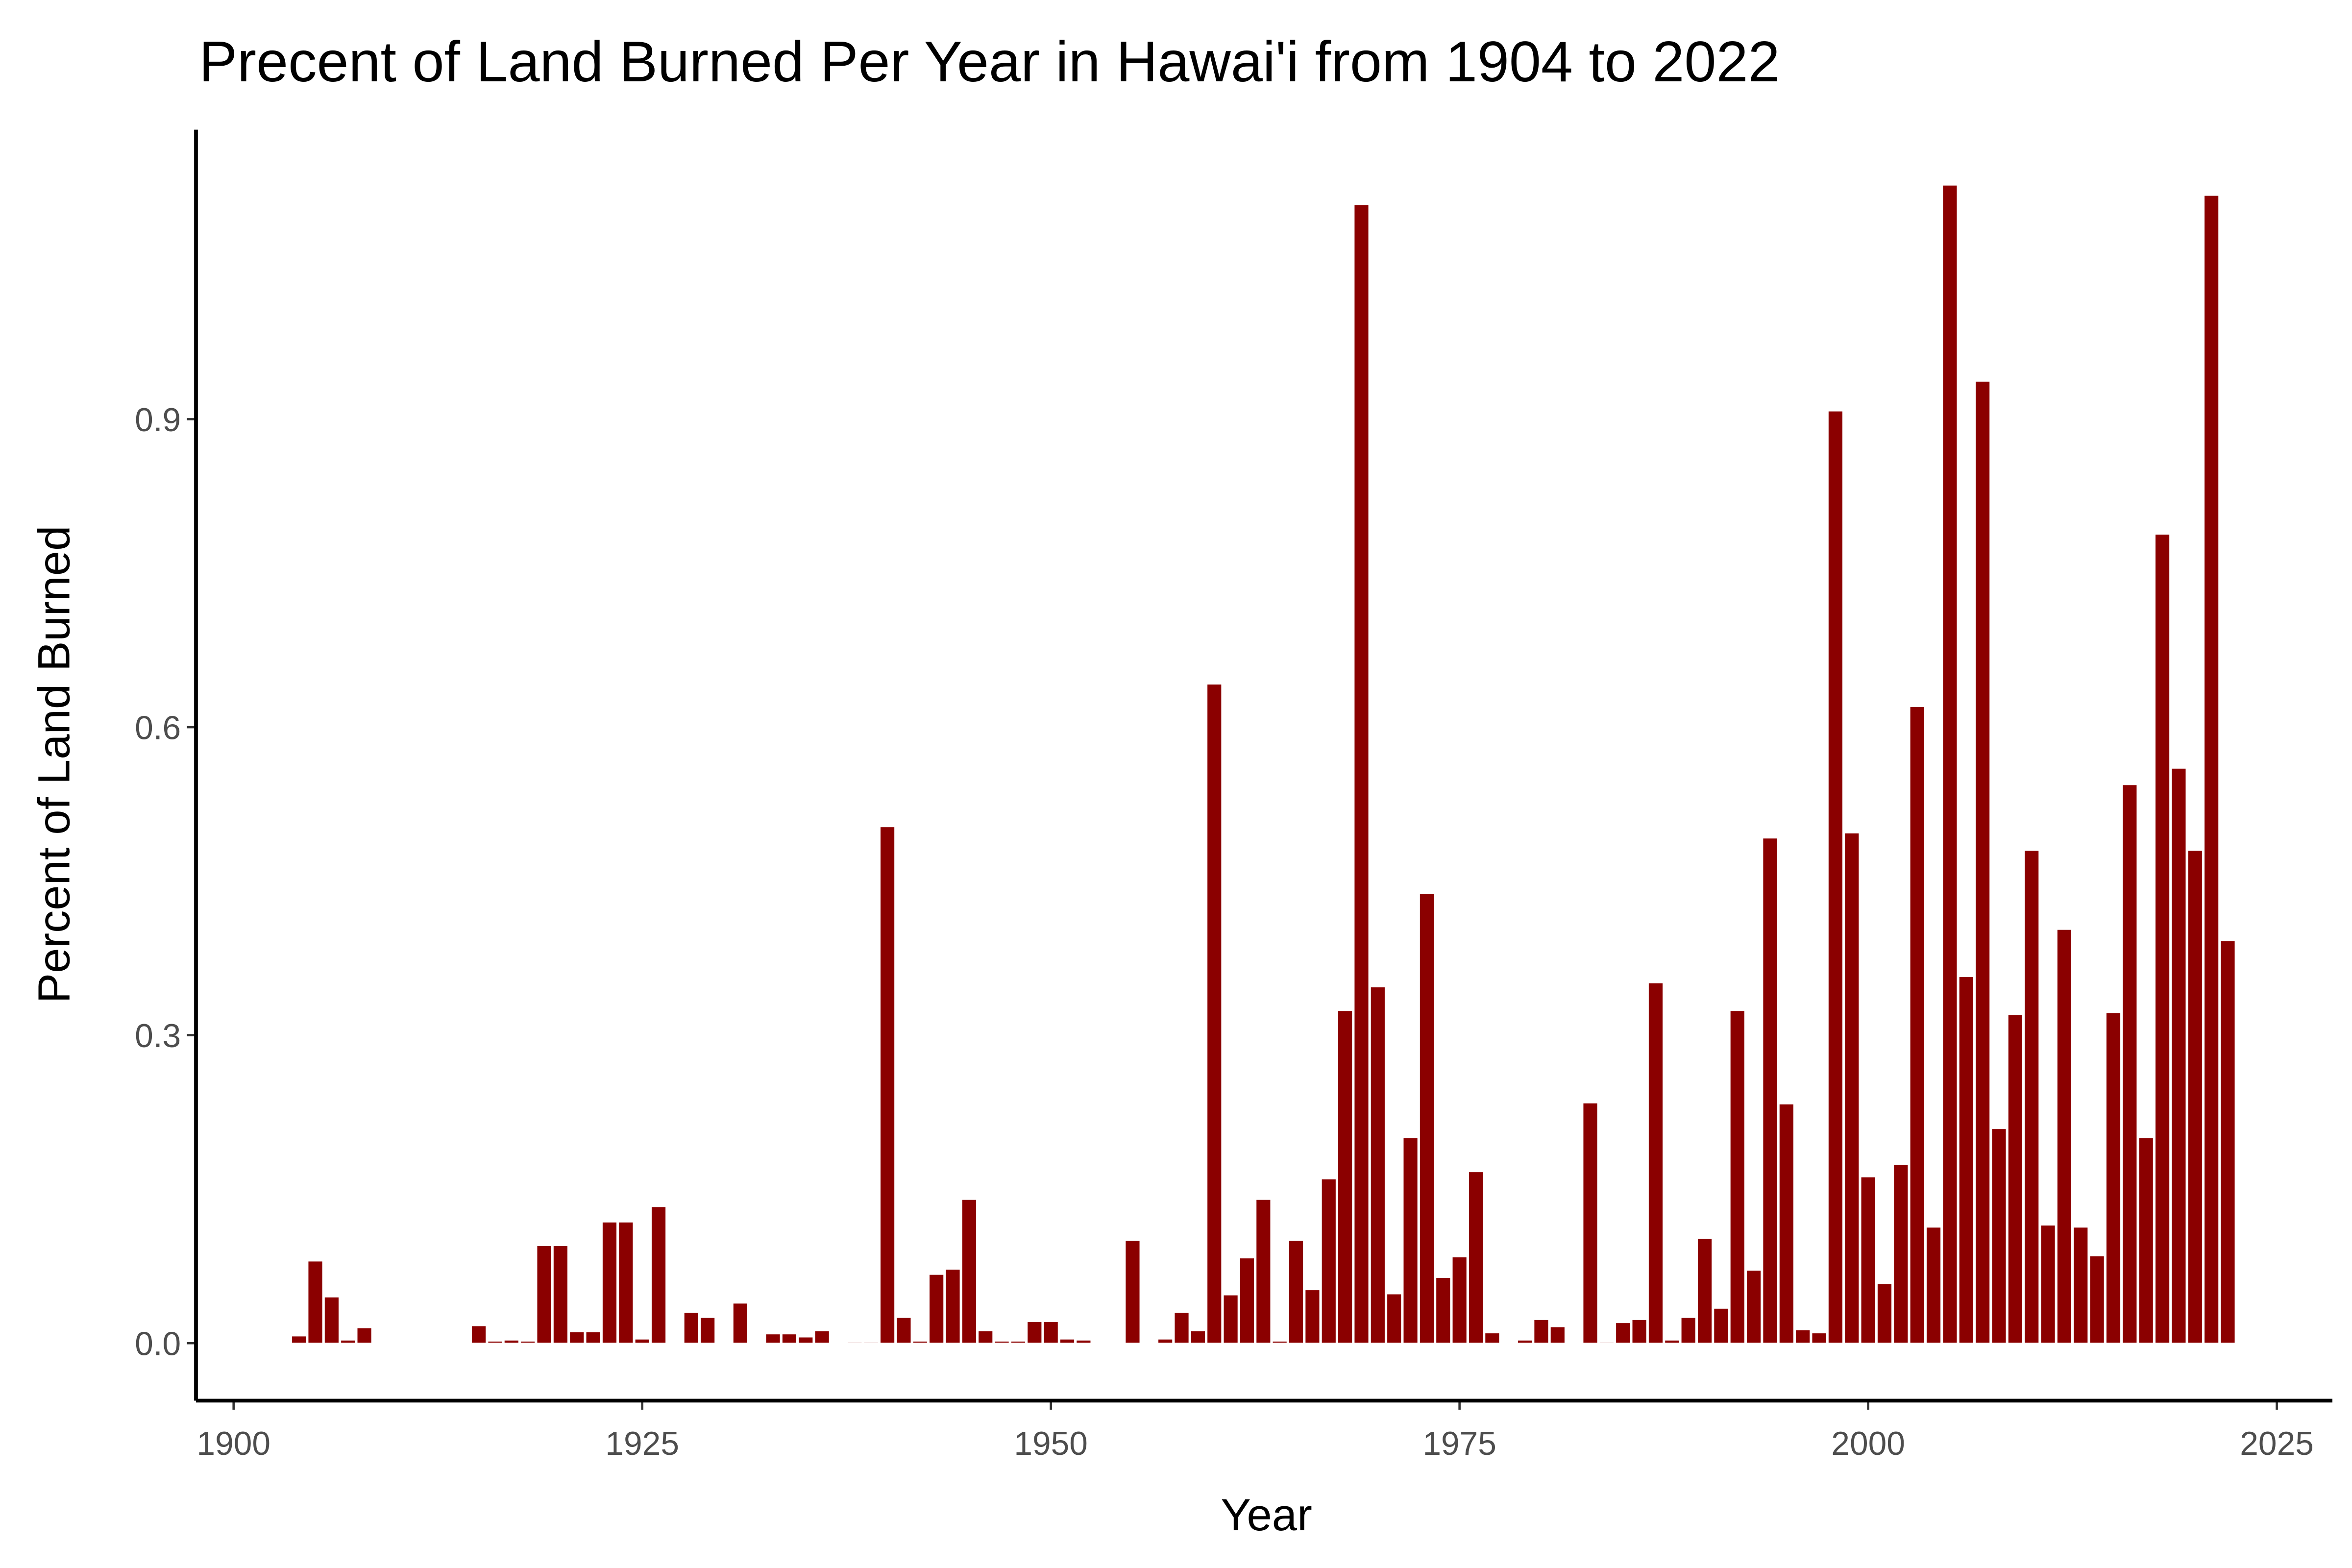 This screenshot has width=2352, height=1568. What do you see at coordinates (158, 728) in the screenshot?
I see `y-tick-label: 0.6` at bounding box center [158, 728].